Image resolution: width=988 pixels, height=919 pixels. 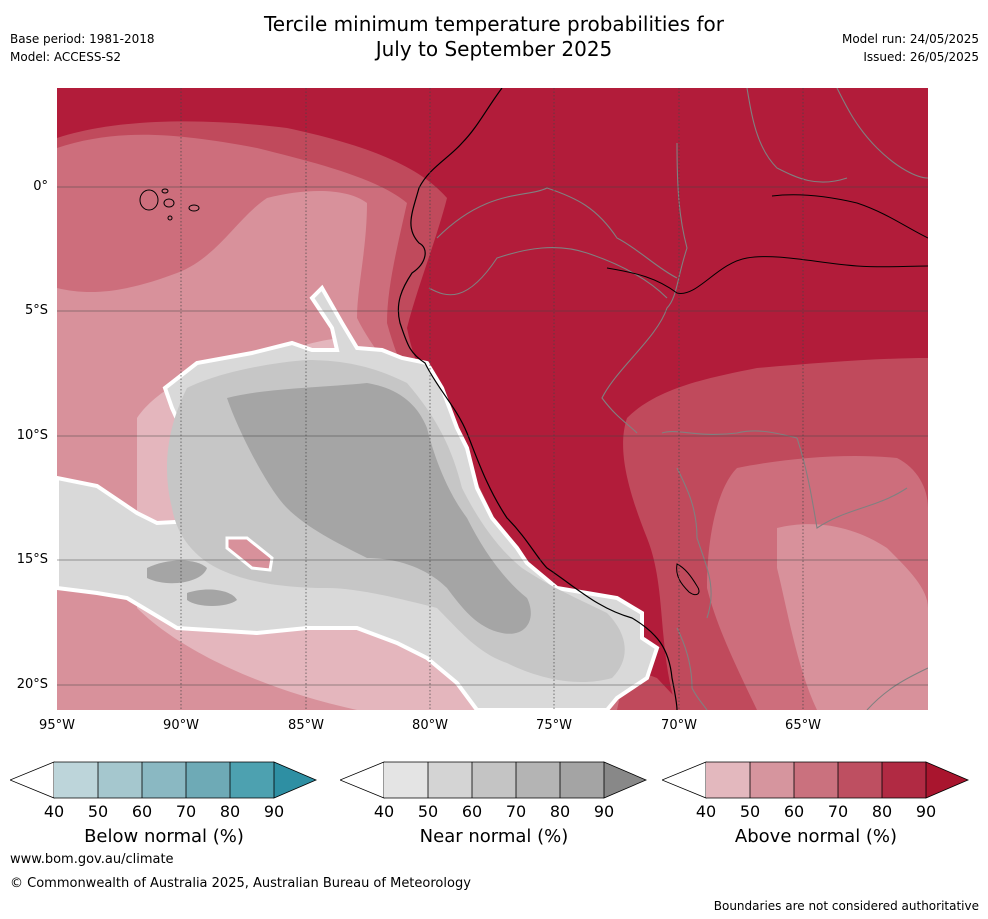 I want to click on colorbar-above-tick-90: 90, so click(x=926, y=811).